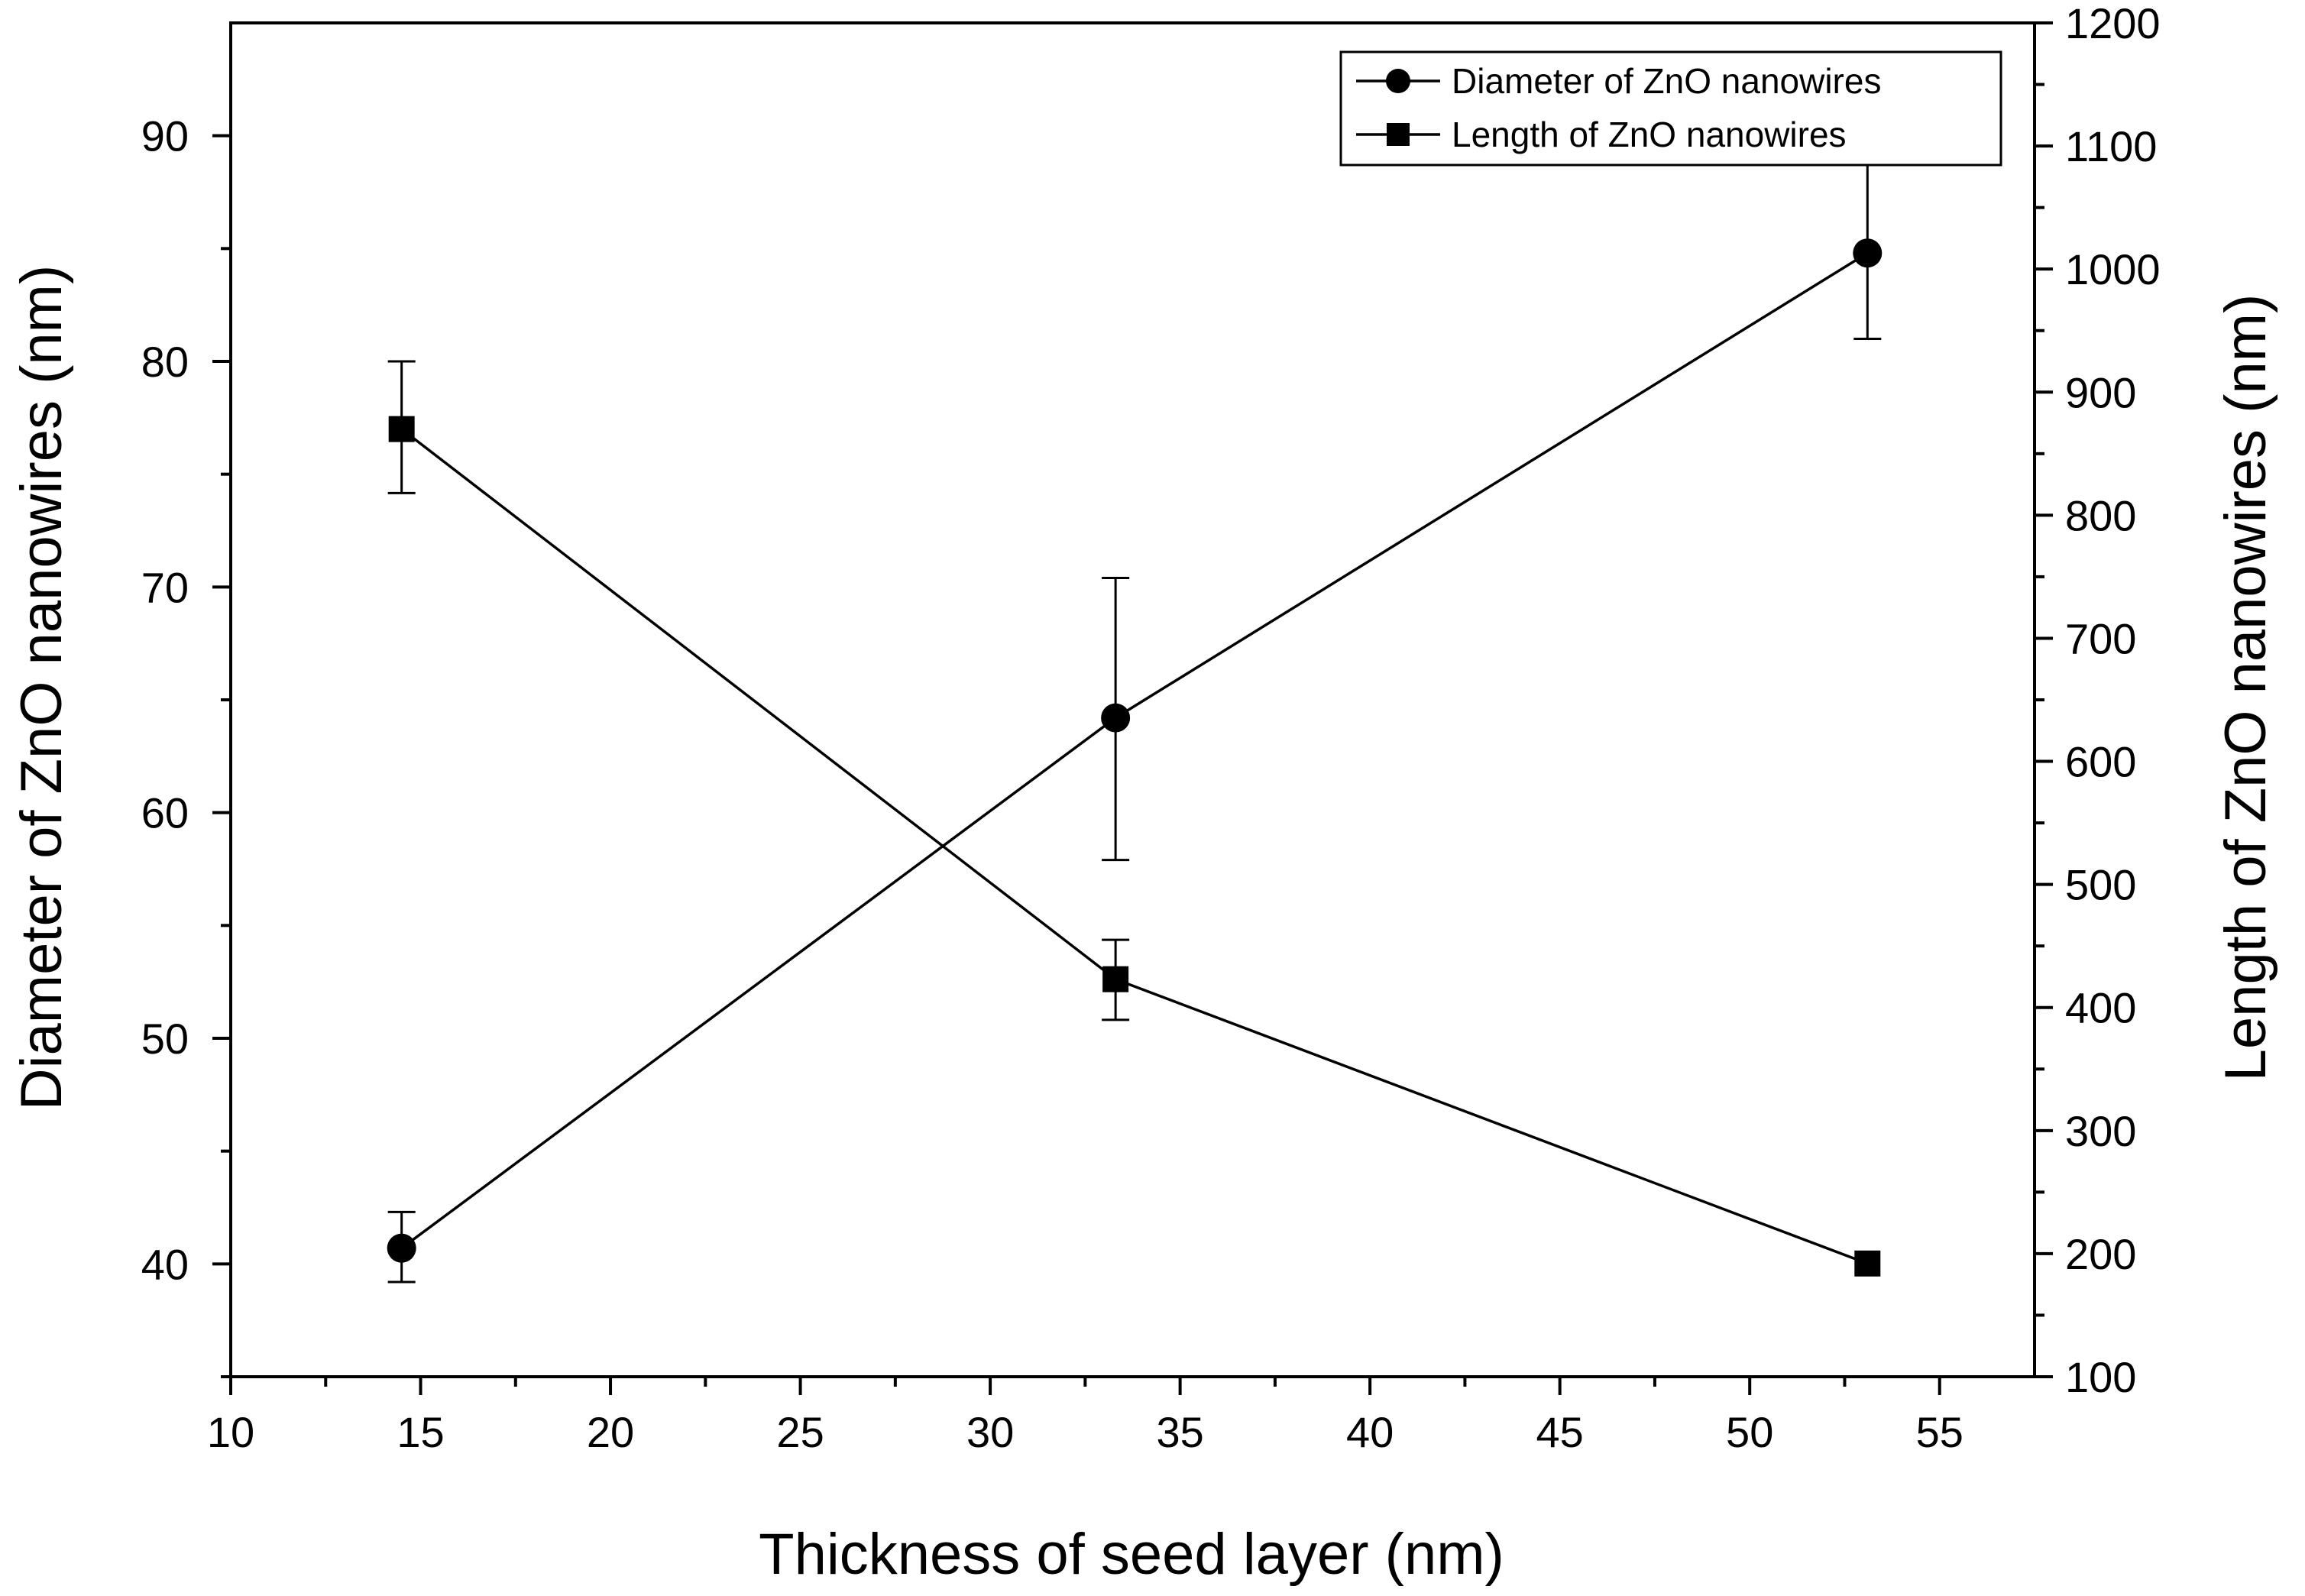  Describe the element at coordinates (990, 1432) in the screenshot. I see `x-tick-label-30: 30` at that location.